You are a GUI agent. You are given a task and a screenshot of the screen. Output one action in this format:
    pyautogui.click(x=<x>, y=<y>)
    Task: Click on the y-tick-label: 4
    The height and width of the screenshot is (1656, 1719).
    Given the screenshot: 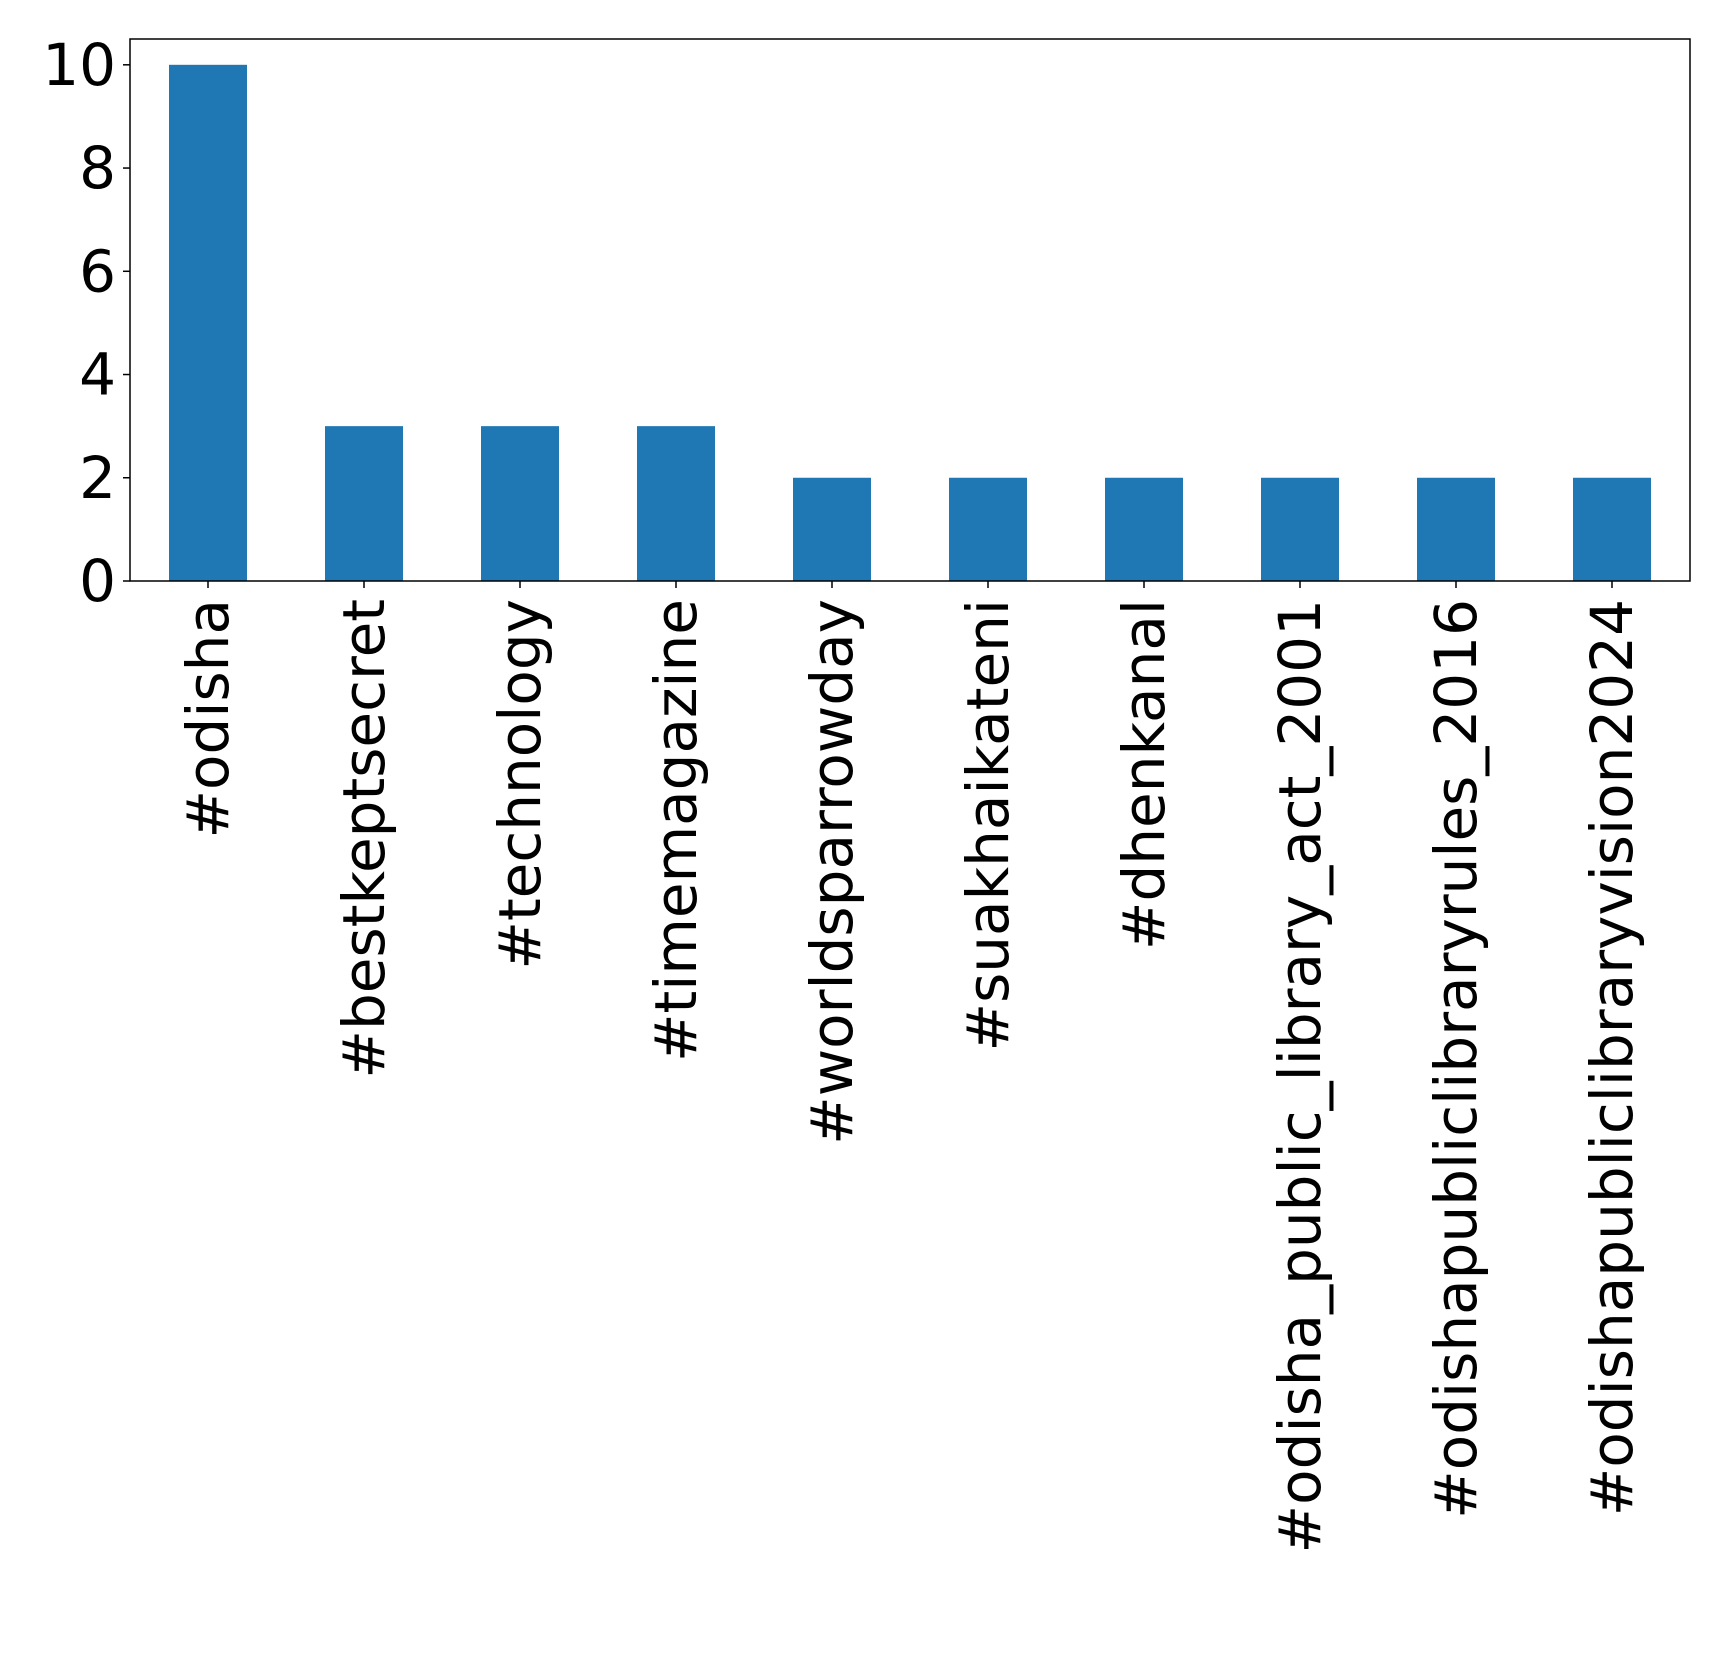 What is the action you would take?
    pyautogui.click(x=97, y=375)
    